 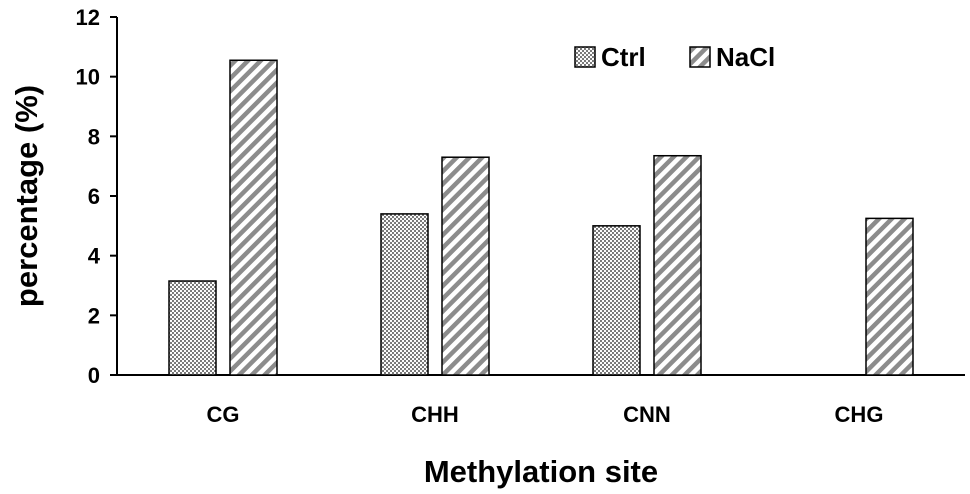 I want to click on x-tick-label: CHH, so click(x=435, y=414).